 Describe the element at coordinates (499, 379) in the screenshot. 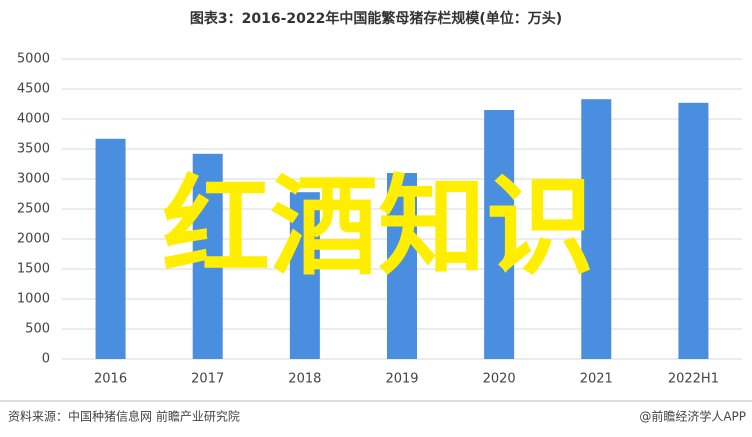

I see `x-tick-label: 2020` at that location.